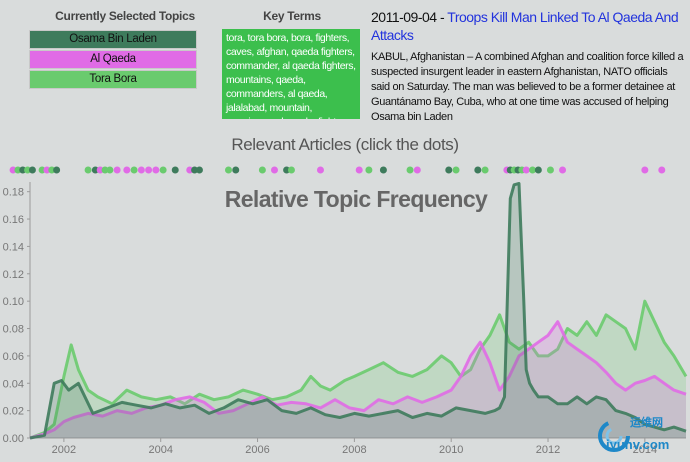 The height and width of the screenshot is (462, 690). I want to click on y-tick-label: 0.16, so click(13, 220).